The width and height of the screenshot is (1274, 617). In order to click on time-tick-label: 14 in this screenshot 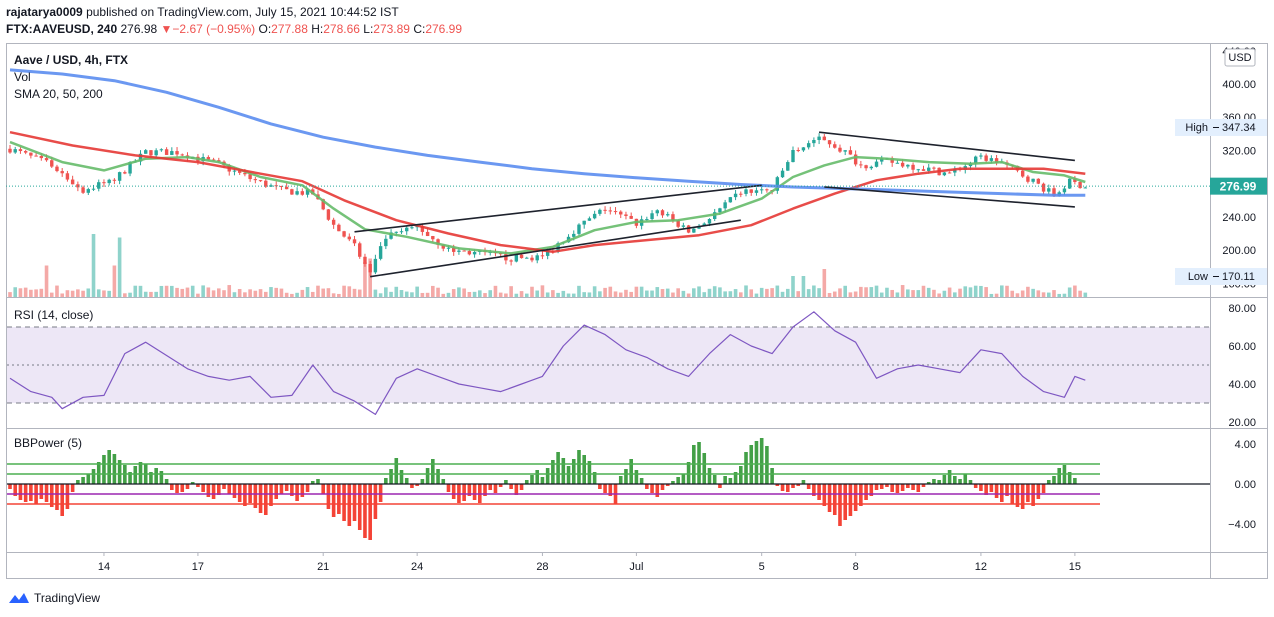, I will do `click(104, 567)`.